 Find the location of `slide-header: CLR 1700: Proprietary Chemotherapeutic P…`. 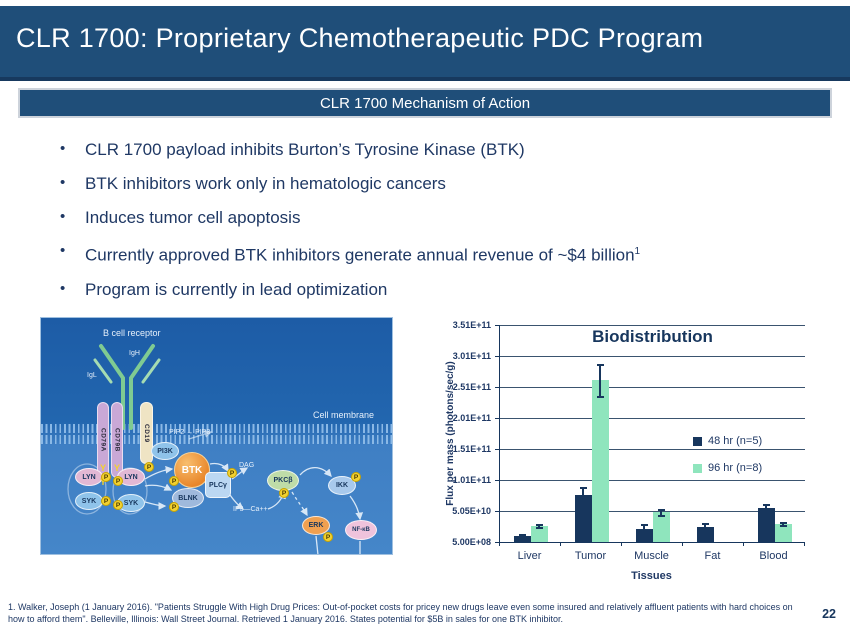

slide-header: CLR 1700: Proprietary Chemotherapeutic P… is located at coordinates (425, 43).